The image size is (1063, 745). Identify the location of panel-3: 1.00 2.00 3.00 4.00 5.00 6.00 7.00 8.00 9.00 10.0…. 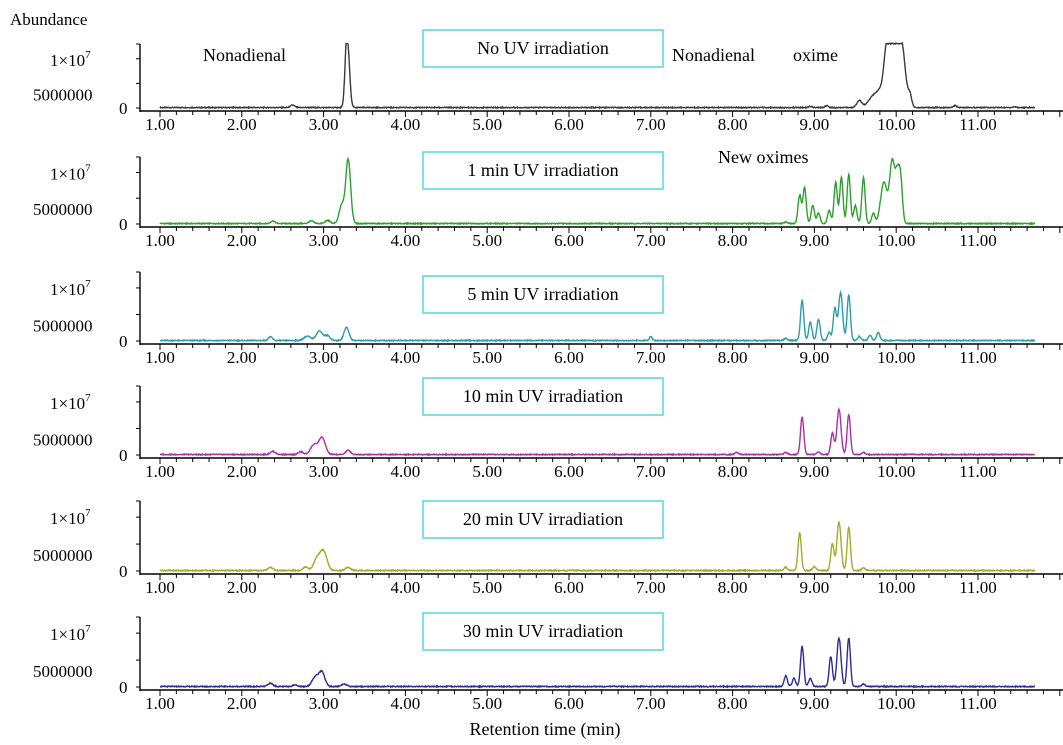
(548, 319).